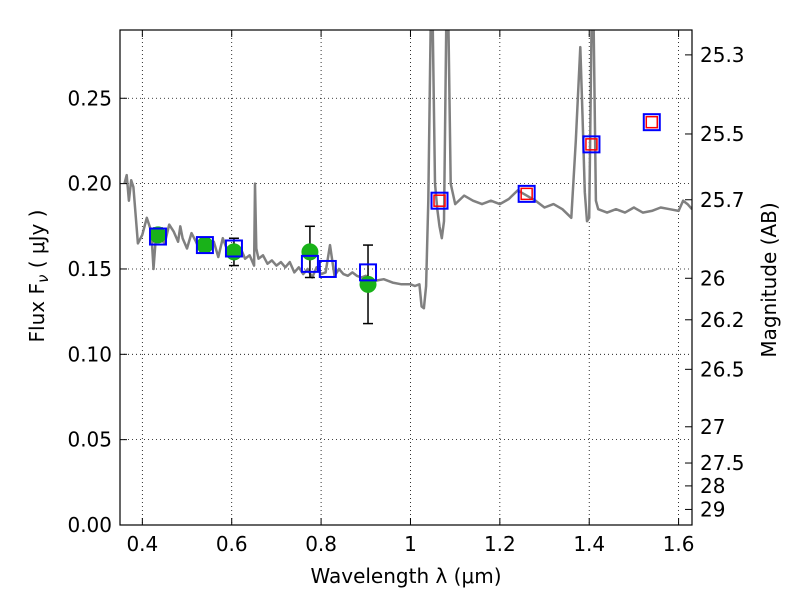 This screenshot has width=800, height=600. I want to click on x-tick-label: 0.8, so click(321, 544).